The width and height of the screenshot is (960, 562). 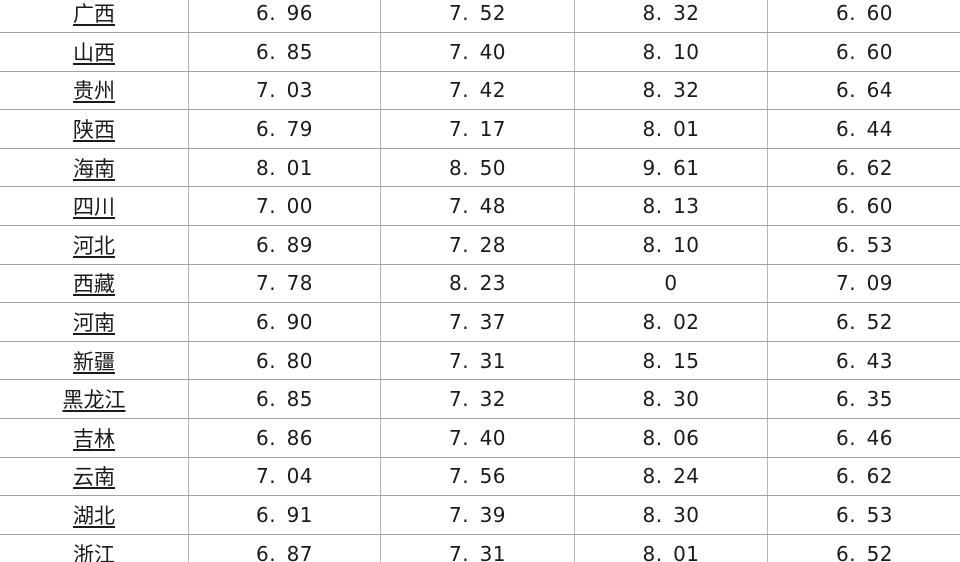 I want to click on table-row: 四川 7. 00 7. 48 8. 13 6. 60, so click(x=480, y=206).